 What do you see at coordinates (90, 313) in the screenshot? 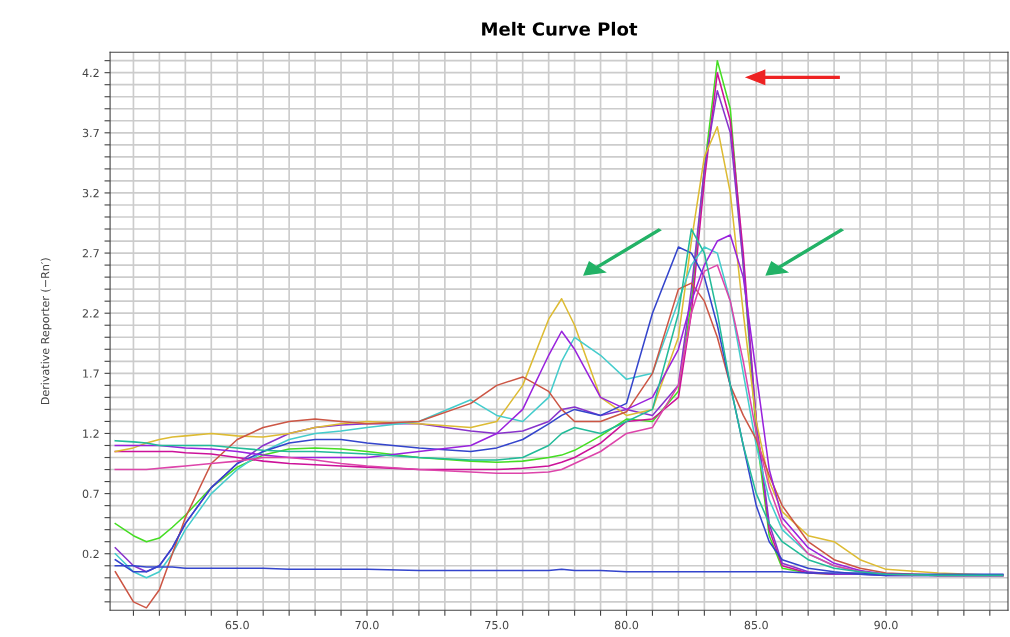
I see `y-tick-label: 2.2` at bounding box center [90, 313].